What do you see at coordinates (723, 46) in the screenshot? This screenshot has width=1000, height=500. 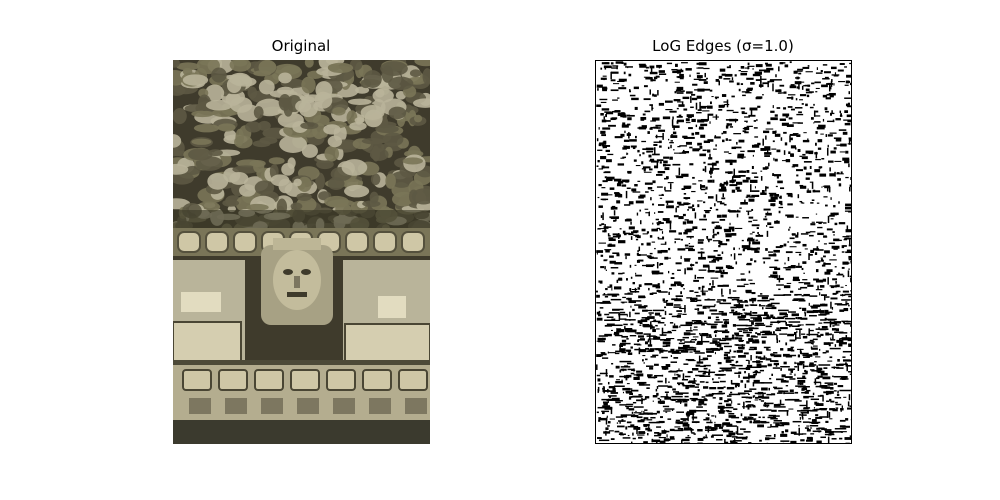 I see `panel-title-log-edges: LoG Edges (σ=1.0)` at bounding box center [723, 46].